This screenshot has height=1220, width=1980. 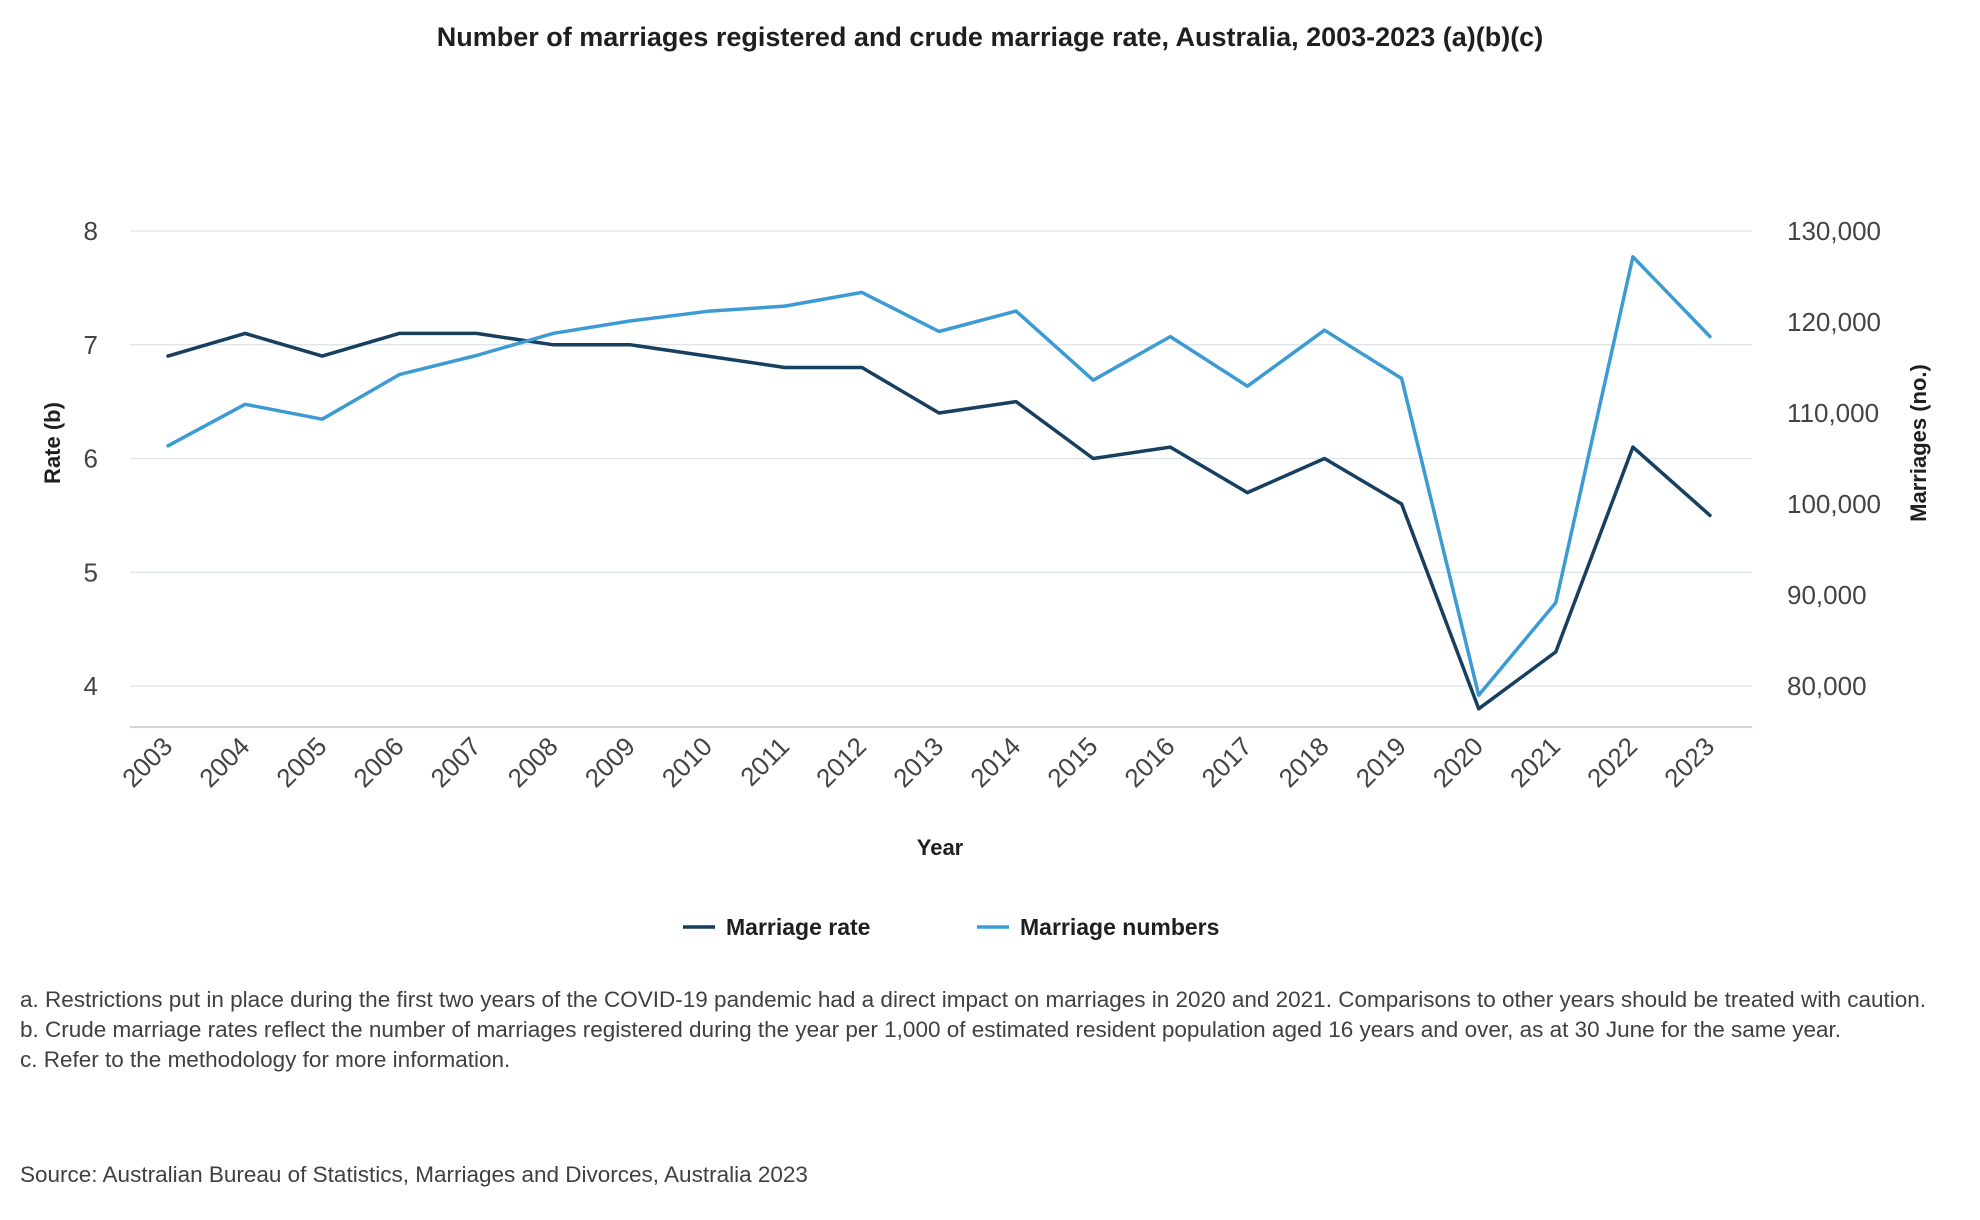 What do you see at coordinates (1834, 504) in the screenshot?
I see `y-right-tick-label: 100,000` at bounding box center [1834, 504].